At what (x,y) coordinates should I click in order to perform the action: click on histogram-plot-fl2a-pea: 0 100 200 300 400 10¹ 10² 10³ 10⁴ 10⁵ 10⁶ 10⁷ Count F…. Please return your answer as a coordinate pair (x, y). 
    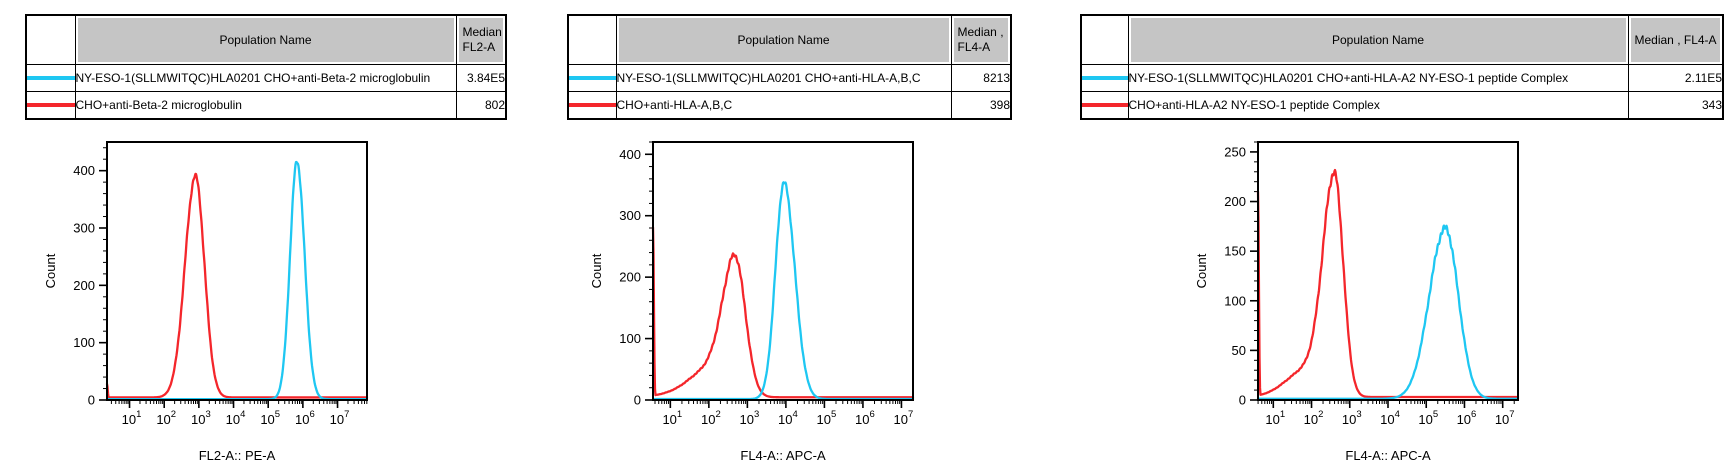
    Looking at the image, I should click on (206, 302).